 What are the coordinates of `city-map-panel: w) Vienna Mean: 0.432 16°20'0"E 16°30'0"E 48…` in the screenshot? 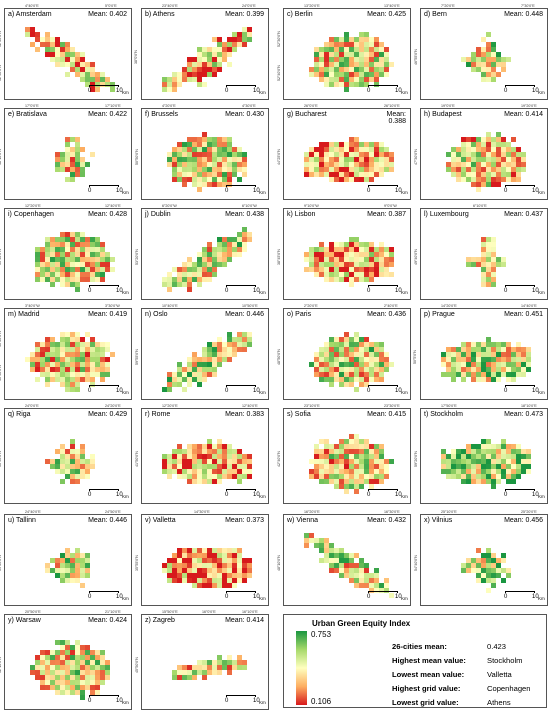 It's located at (344, 558).